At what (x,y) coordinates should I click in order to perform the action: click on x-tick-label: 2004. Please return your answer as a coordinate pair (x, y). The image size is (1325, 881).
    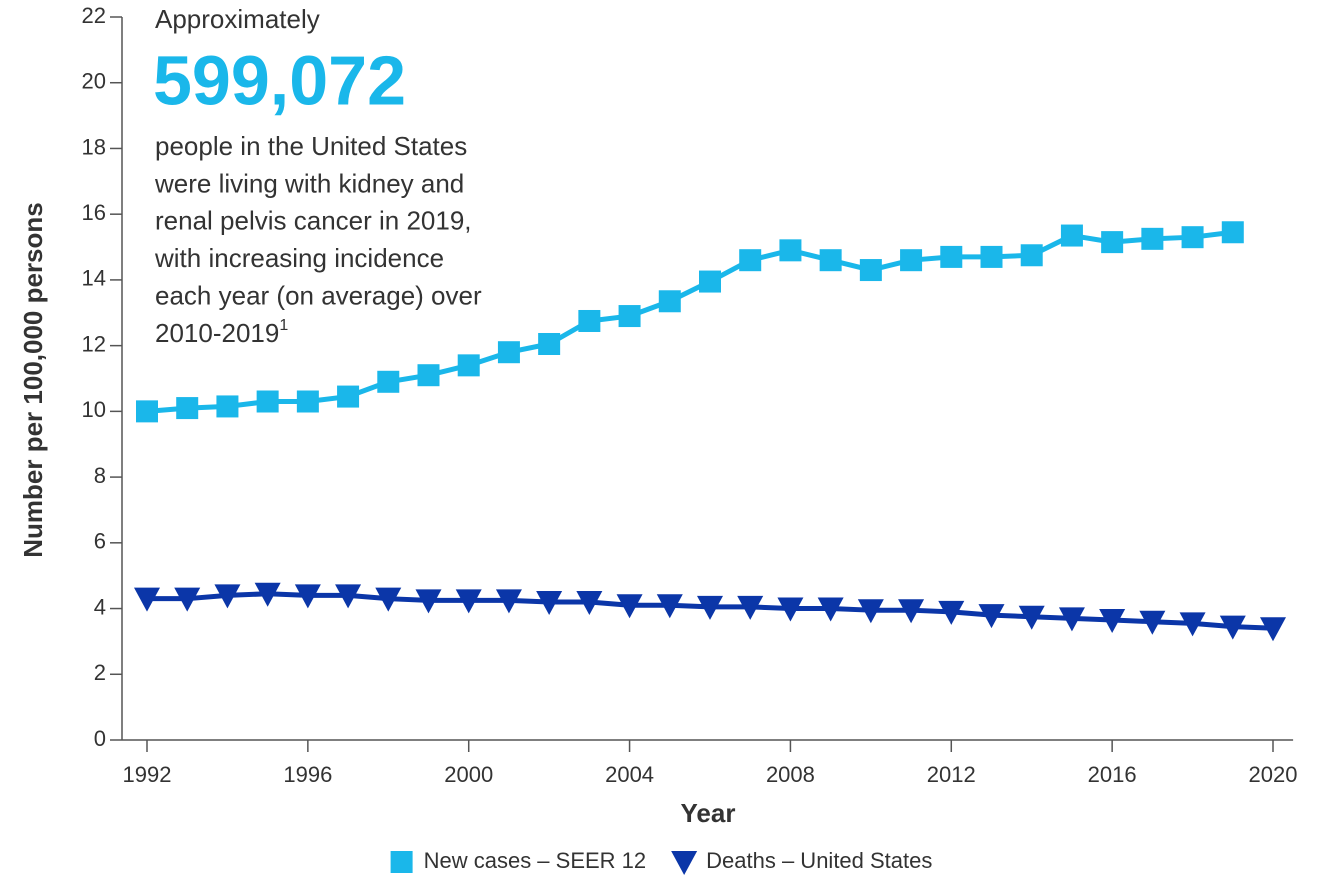
    Looking at the image, I should click on (629, 774).